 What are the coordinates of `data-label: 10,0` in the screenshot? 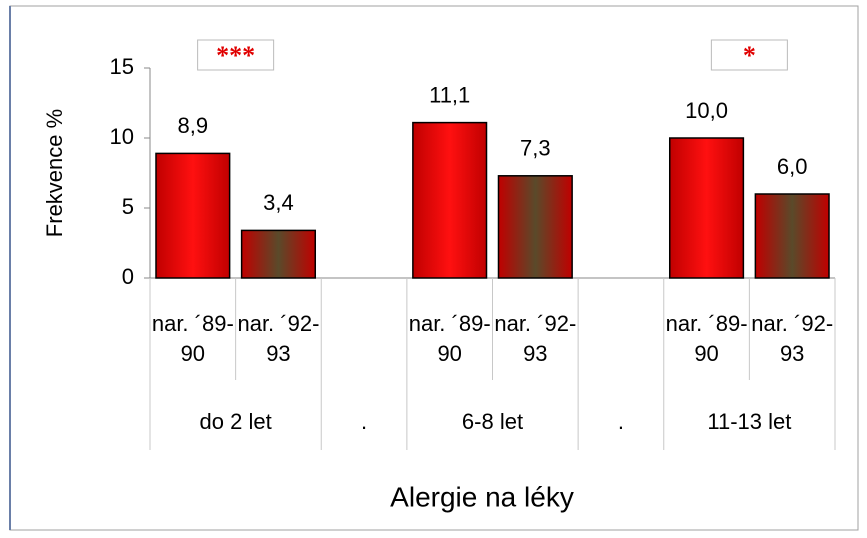 It's located at (706, 110).